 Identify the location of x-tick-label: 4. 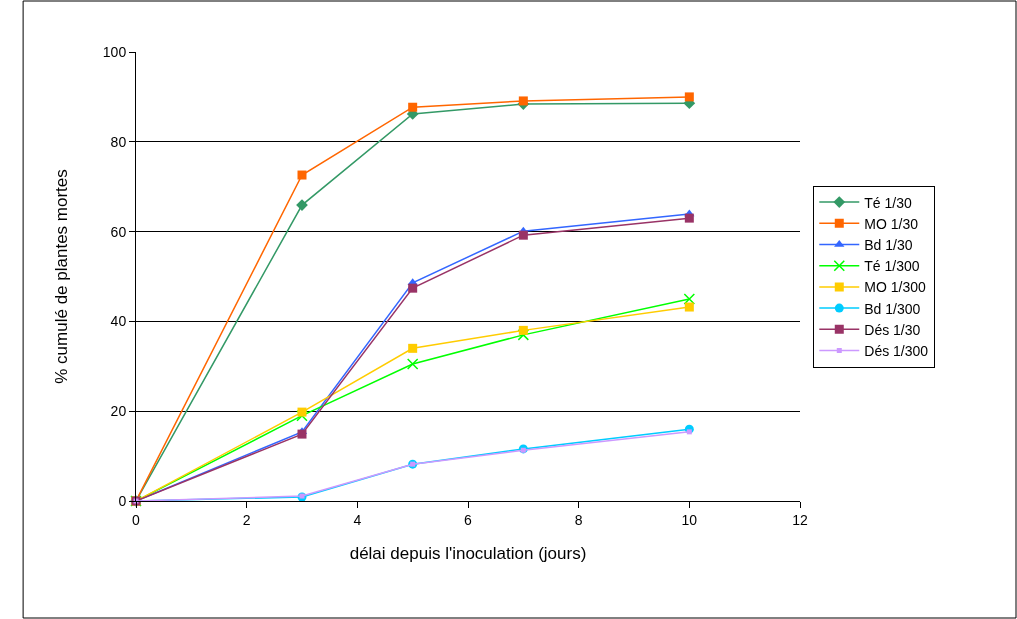
(357, 519).